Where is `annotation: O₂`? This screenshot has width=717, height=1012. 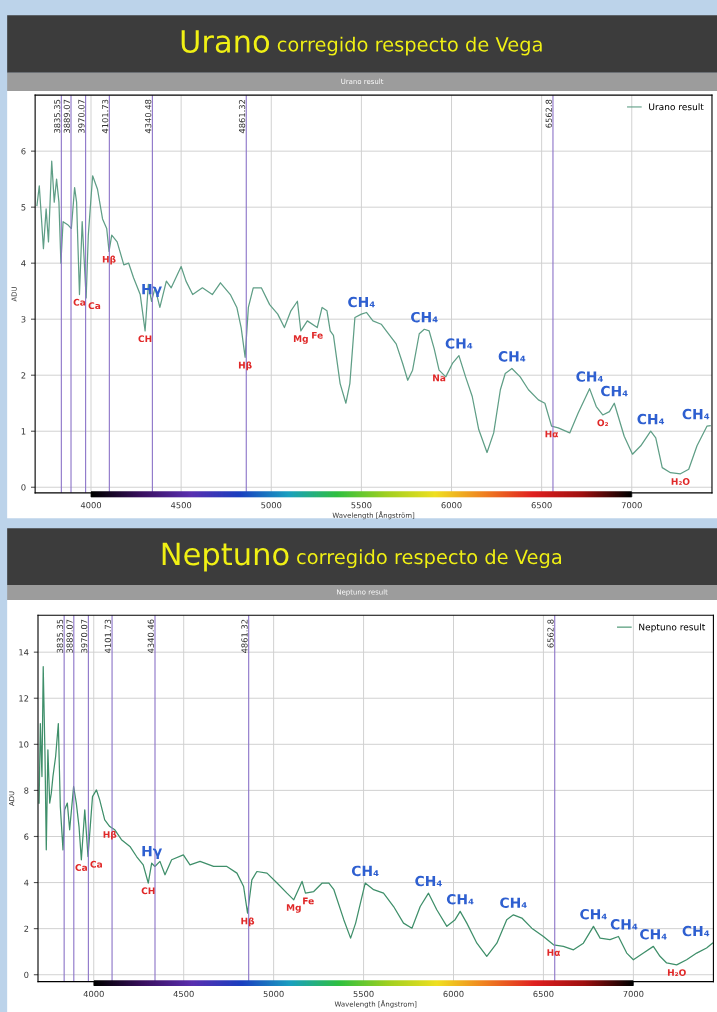 annotation: O₂ is located at coordinates (603, 423).